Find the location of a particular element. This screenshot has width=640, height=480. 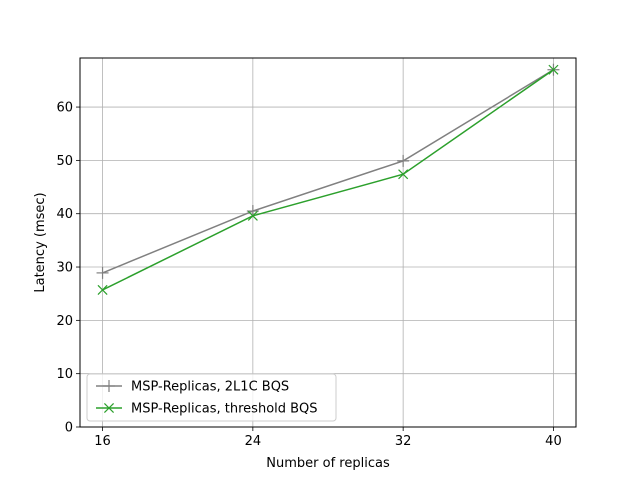

legend-entry-label: MSP-Replicas, threshold BQS is located at coordinates (224, 409).